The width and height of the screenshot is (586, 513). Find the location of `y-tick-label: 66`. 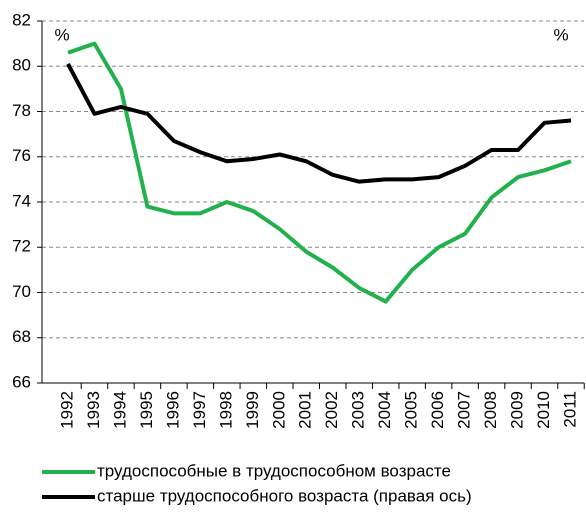

y-tick-label: 66 is located at coordinates (21, 381).